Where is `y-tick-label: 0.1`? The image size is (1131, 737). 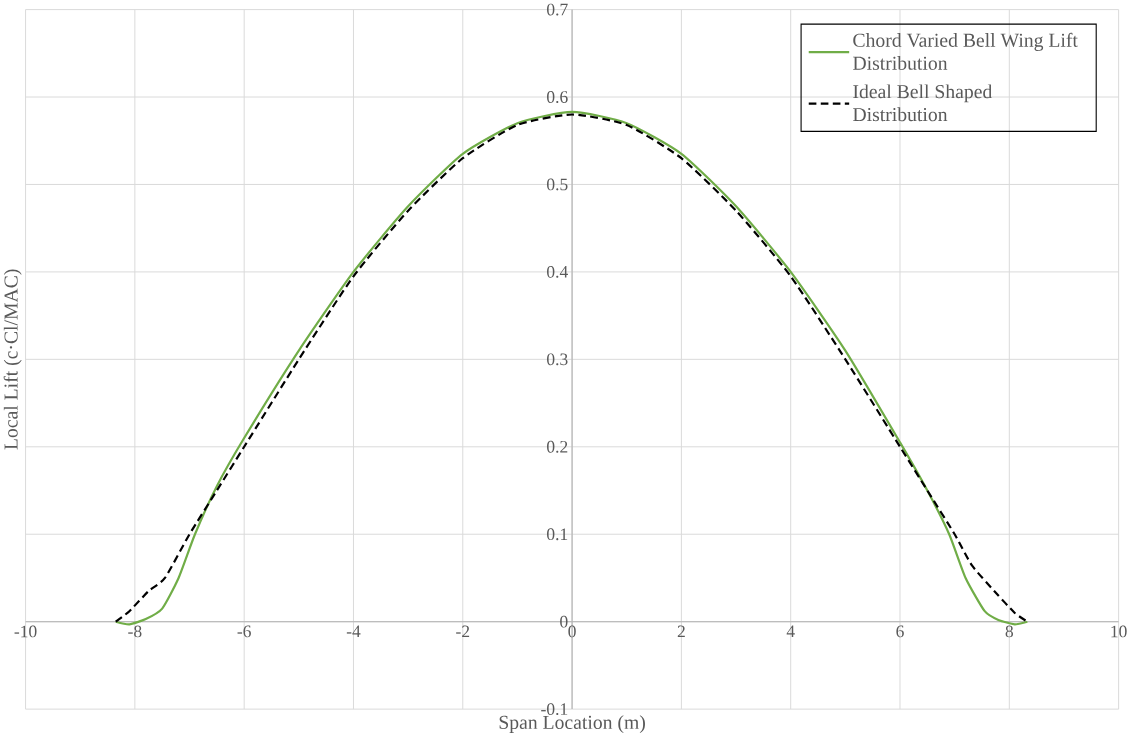 y-tick-label: 0.1 is located at coordinates (557, 534).